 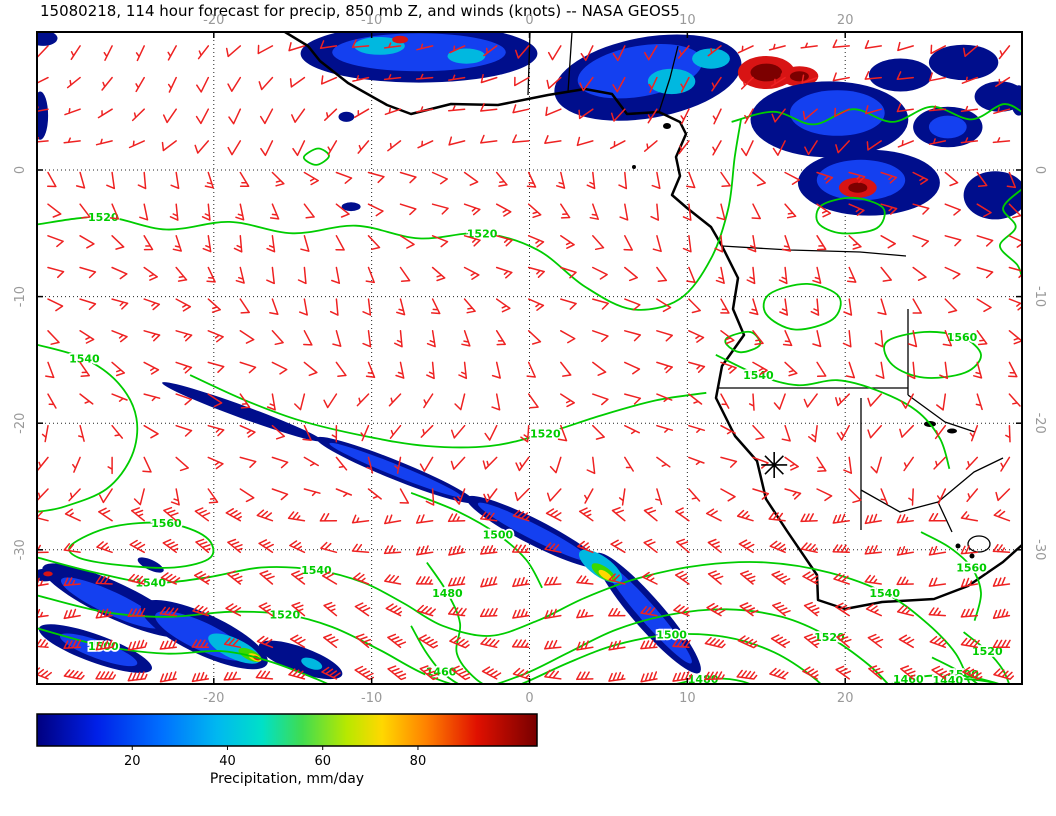 What do you see at coordinates (447, 593) in the screenshot?
I see `contour-label: 1480` at bounding box center [447, 593].